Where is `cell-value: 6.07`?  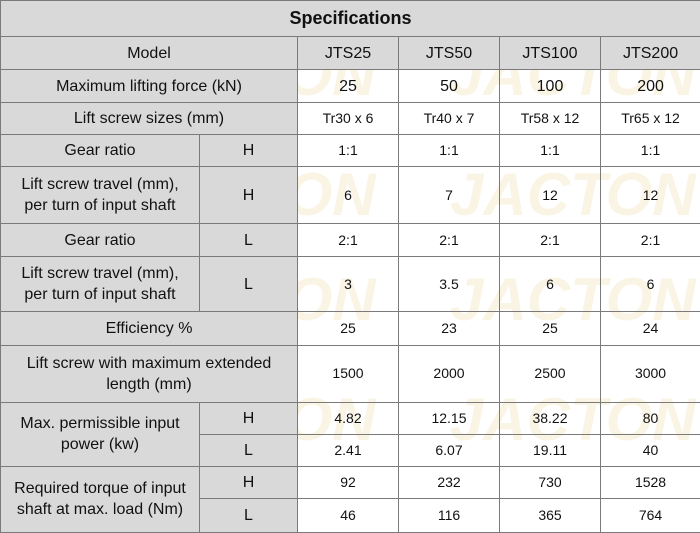
cell-value: 6.07 is located at coordinates (449, 450).